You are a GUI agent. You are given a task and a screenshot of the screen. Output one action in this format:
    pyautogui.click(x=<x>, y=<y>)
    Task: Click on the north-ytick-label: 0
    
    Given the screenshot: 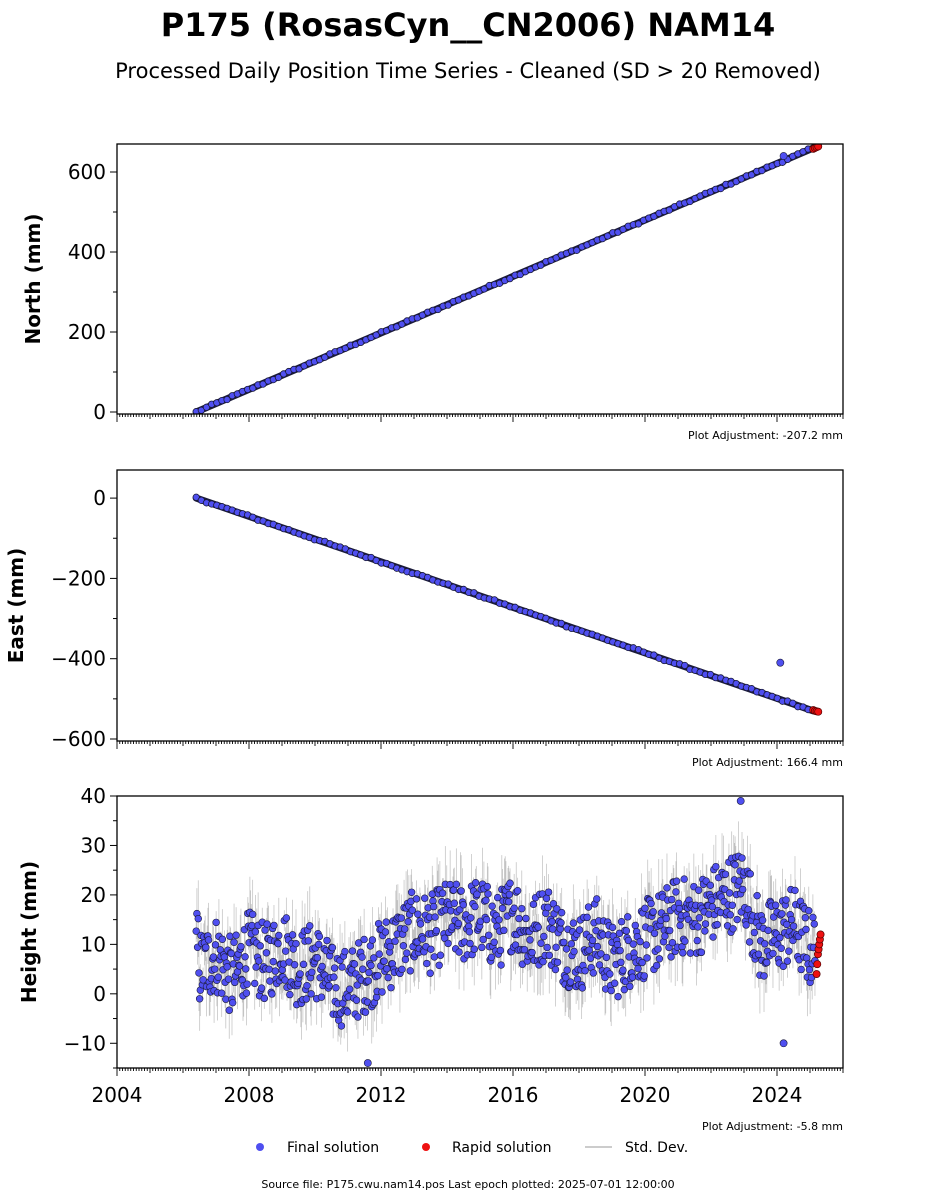 What is the action you would take?
    pyautogui.click(x=99, y=412)
    